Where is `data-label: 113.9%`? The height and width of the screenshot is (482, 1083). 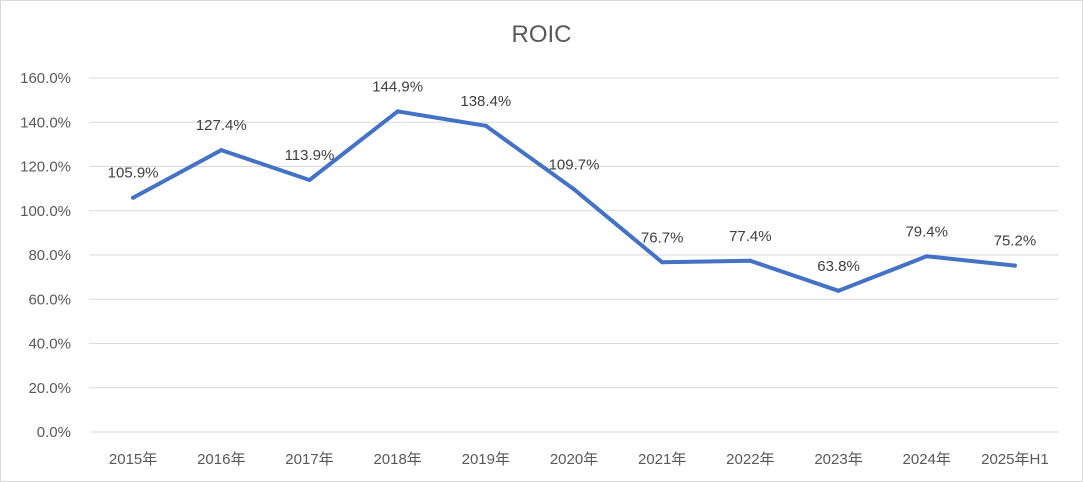
data-label: 113.9% is located at coordinates (310, 155).